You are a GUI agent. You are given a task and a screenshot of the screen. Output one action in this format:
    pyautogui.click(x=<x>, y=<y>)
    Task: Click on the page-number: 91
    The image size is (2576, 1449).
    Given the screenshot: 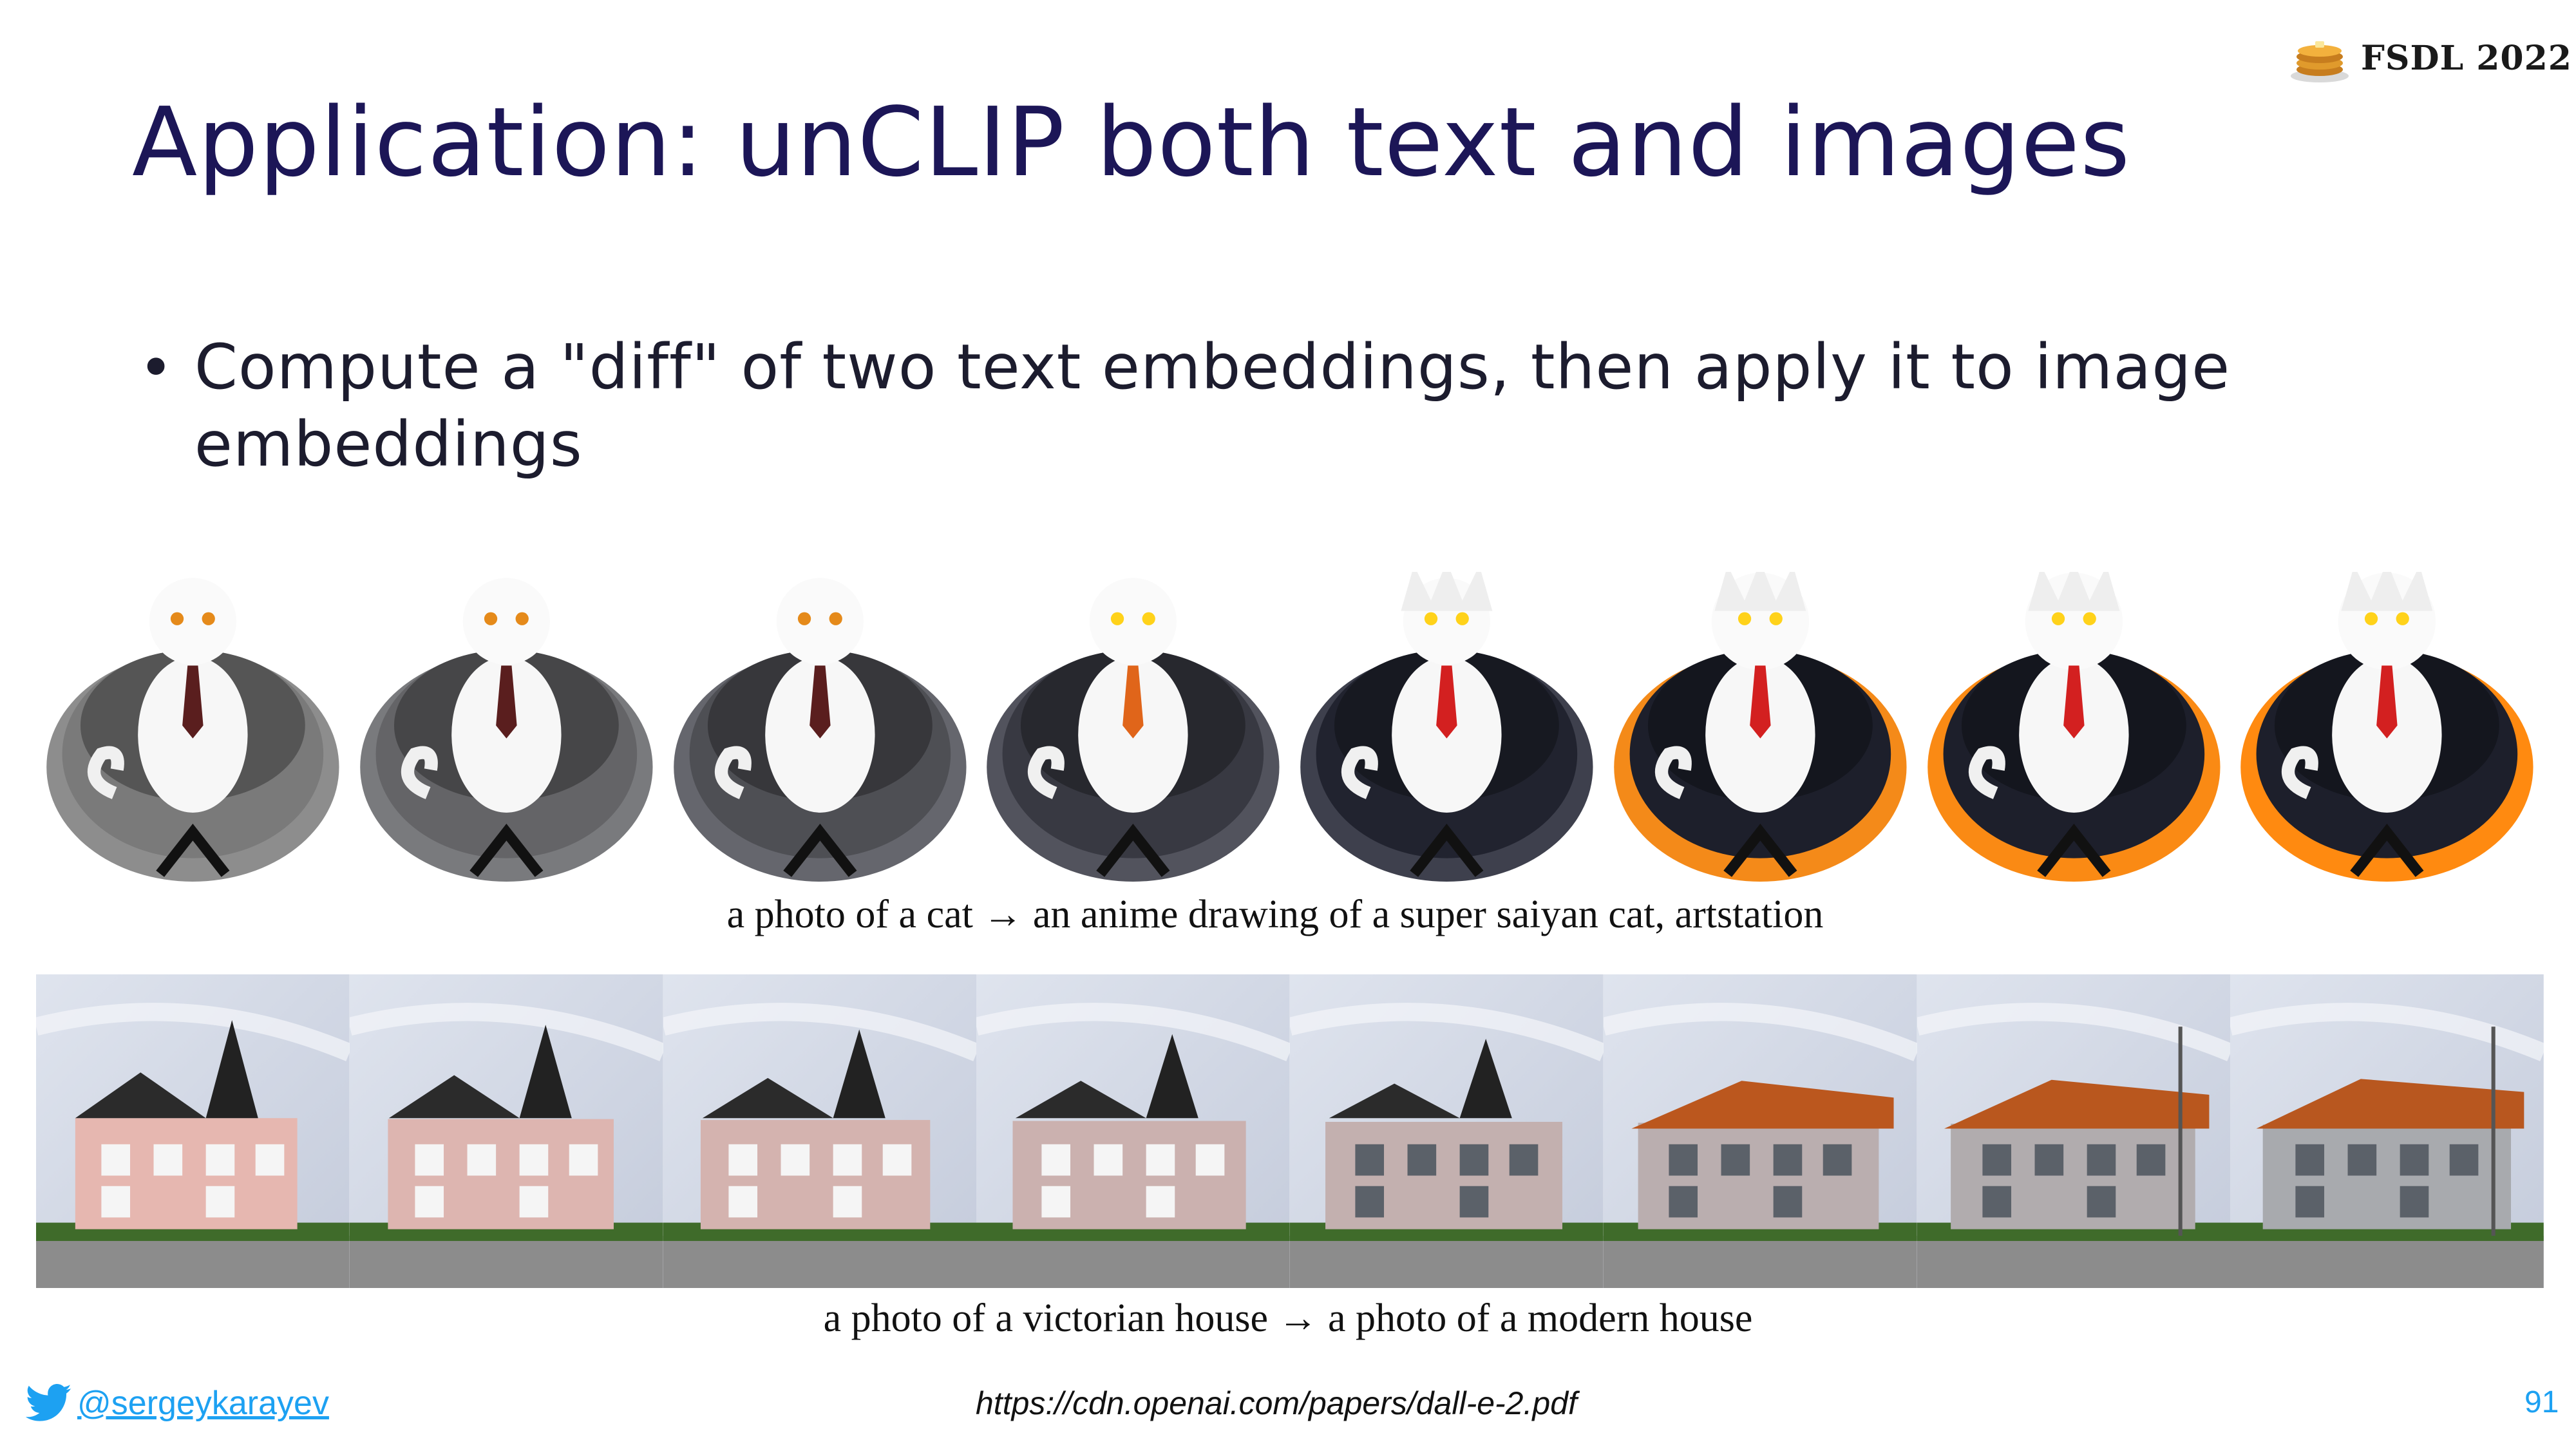 What is the action you would take?
    pyautogui.click(x=2541, y=1402)
    